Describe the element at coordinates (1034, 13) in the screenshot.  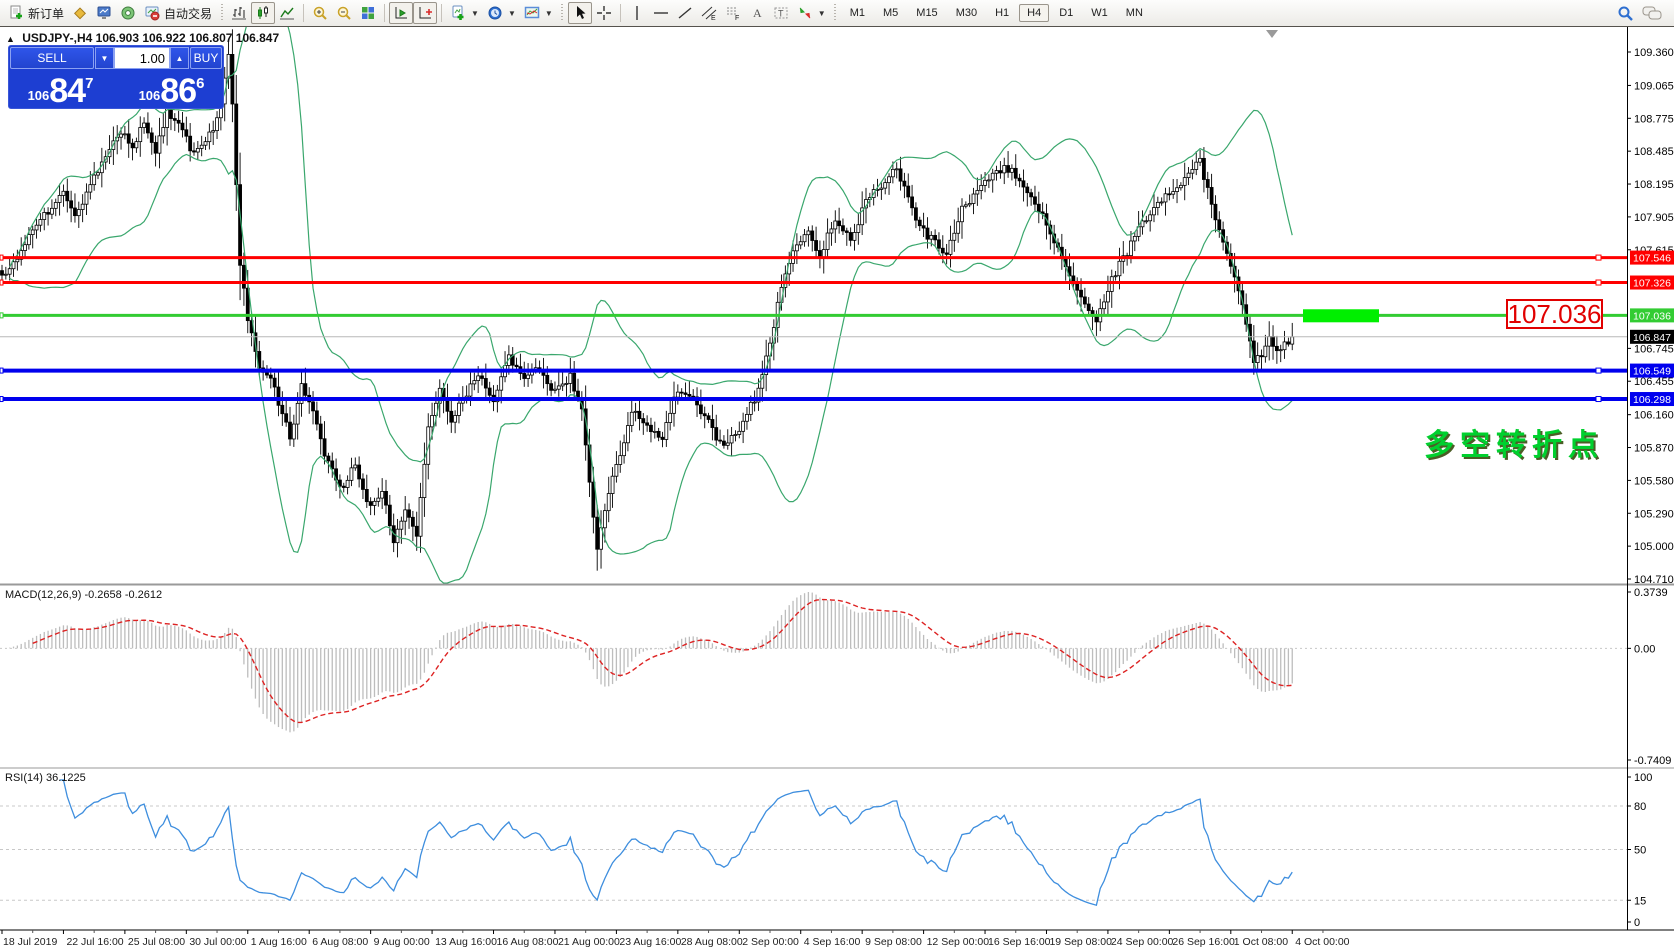
I see `timeframe-button-h4: H4` at that location.